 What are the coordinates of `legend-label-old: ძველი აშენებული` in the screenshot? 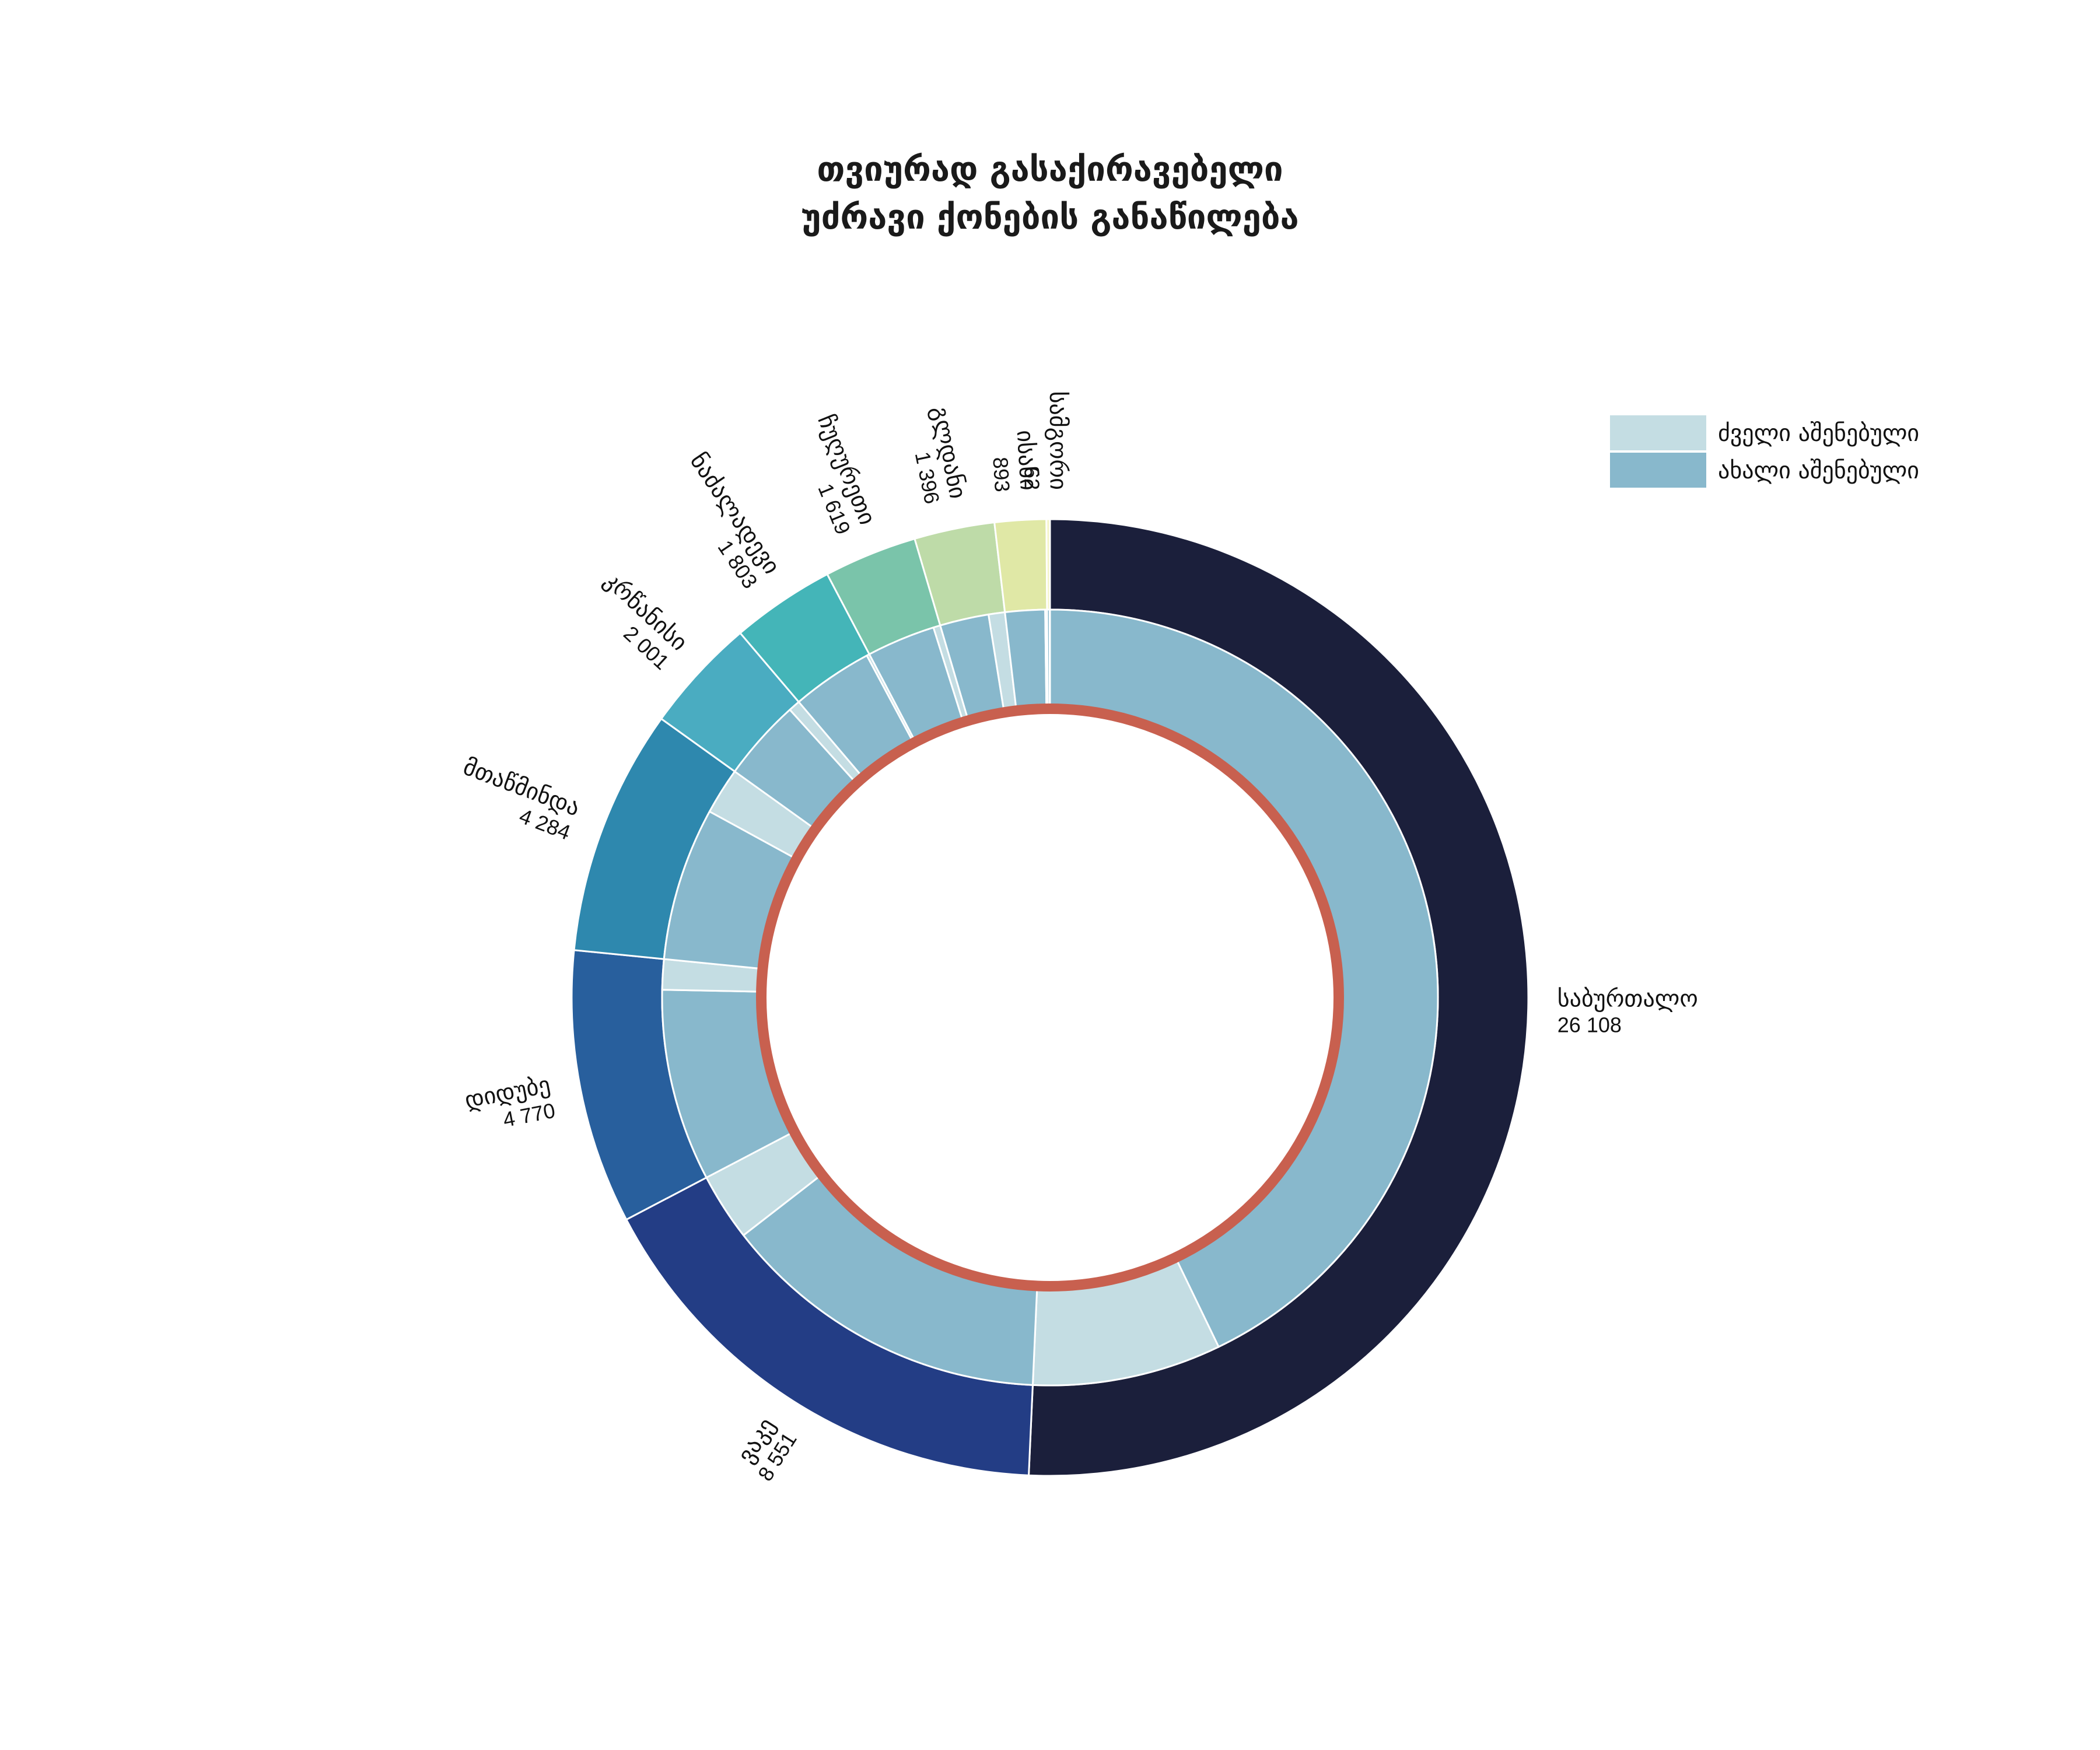 It's located at (1818, 433).